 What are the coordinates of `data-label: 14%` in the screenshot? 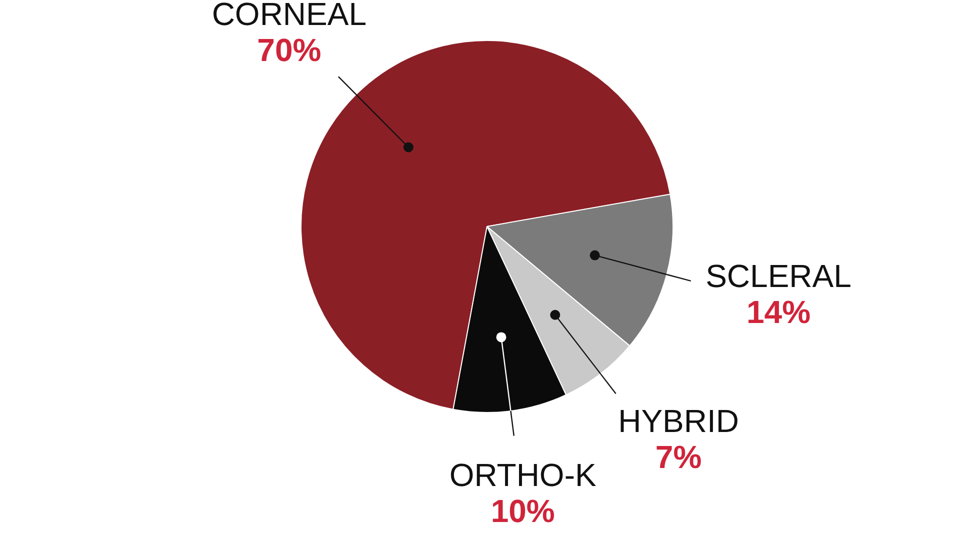 It's located at (778, 312).